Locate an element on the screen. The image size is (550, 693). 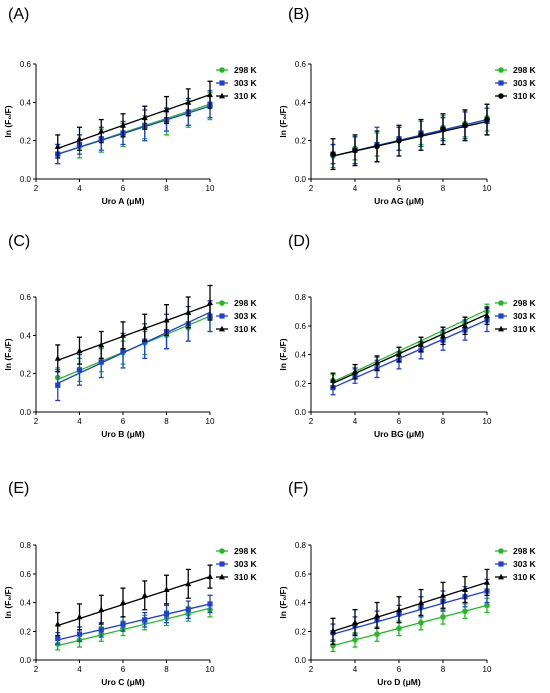
panel-label: (F) is located at coordinates (298, 488).